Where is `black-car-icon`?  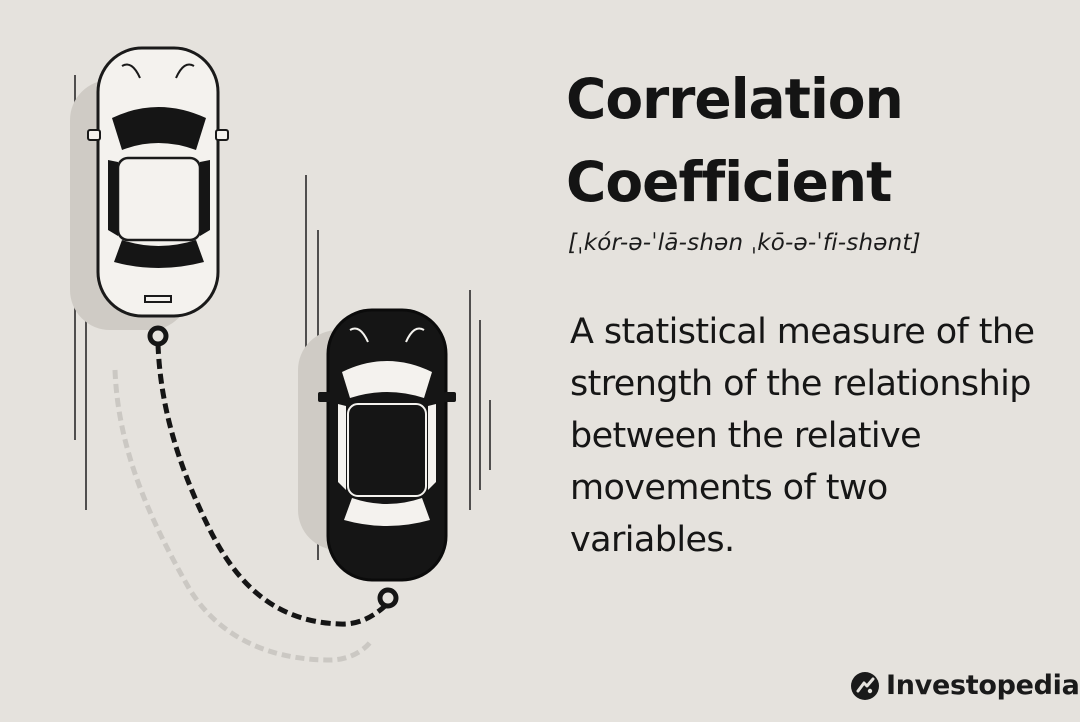 black-car-icon is located at coordinates (387, 445).